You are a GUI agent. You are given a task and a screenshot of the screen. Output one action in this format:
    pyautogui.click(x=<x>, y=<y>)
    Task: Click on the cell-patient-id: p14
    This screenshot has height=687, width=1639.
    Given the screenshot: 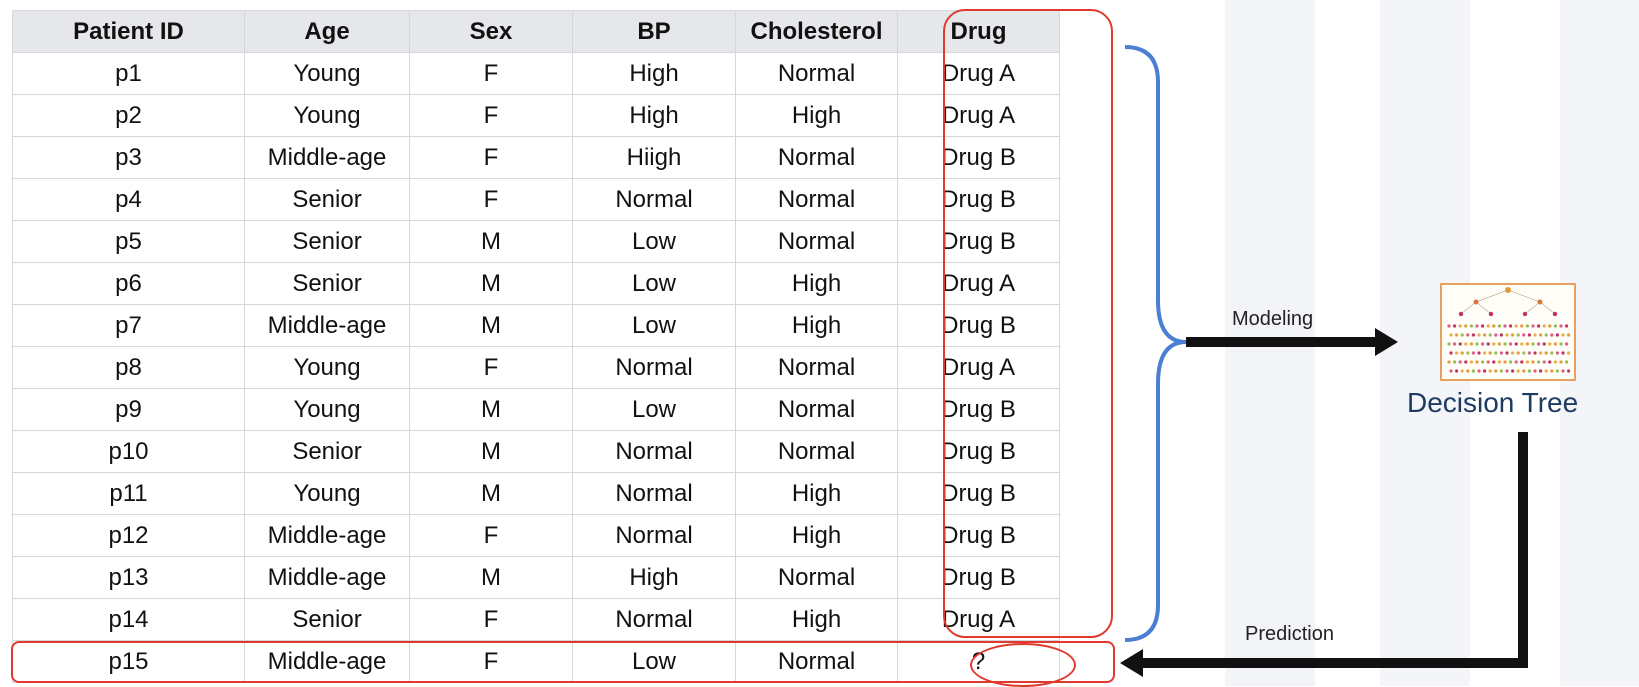 What is the action you would take?
    pyautogui.click(x=128, y=619)
    